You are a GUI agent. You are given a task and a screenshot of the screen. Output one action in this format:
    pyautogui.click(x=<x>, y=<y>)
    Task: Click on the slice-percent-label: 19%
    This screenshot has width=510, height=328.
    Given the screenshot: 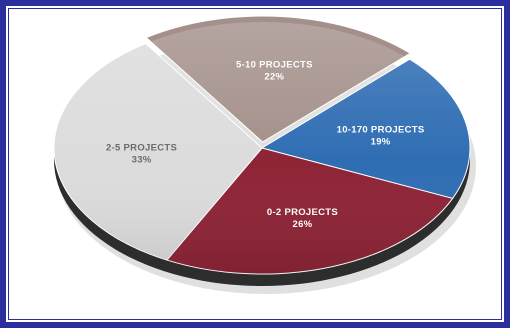 What is the action you would take?
    pyautogui.click(x=381, y=142)
    